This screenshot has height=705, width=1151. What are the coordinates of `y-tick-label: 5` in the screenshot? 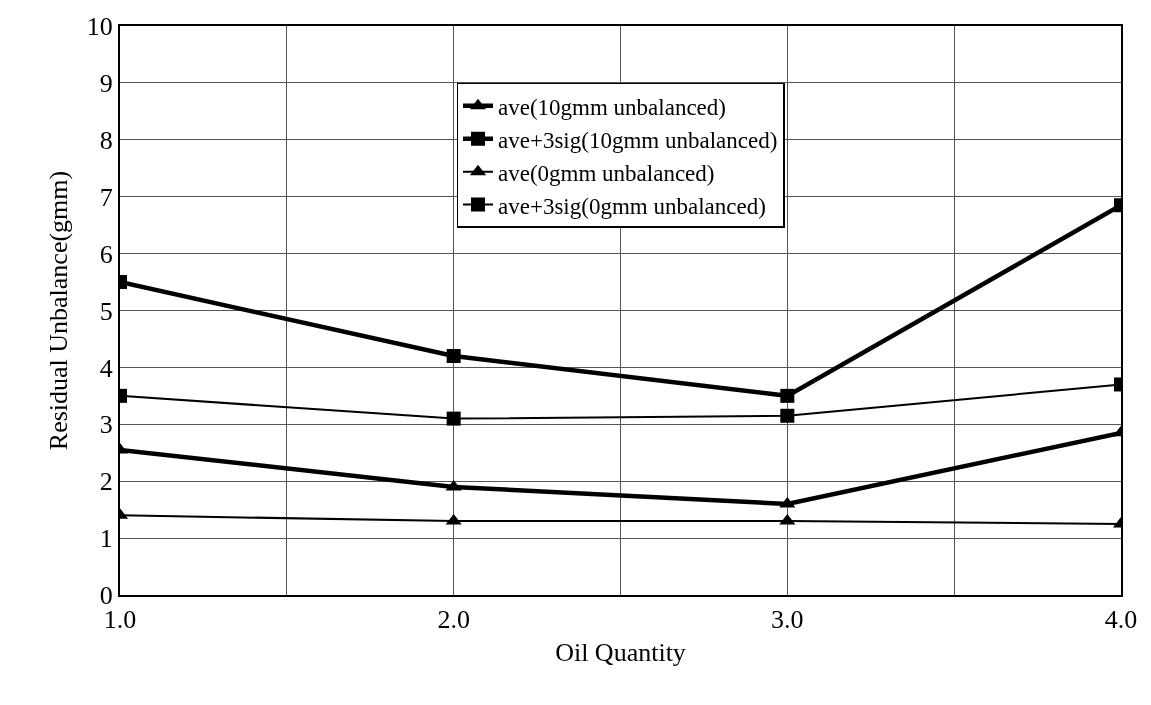 It's located at (106, 311).